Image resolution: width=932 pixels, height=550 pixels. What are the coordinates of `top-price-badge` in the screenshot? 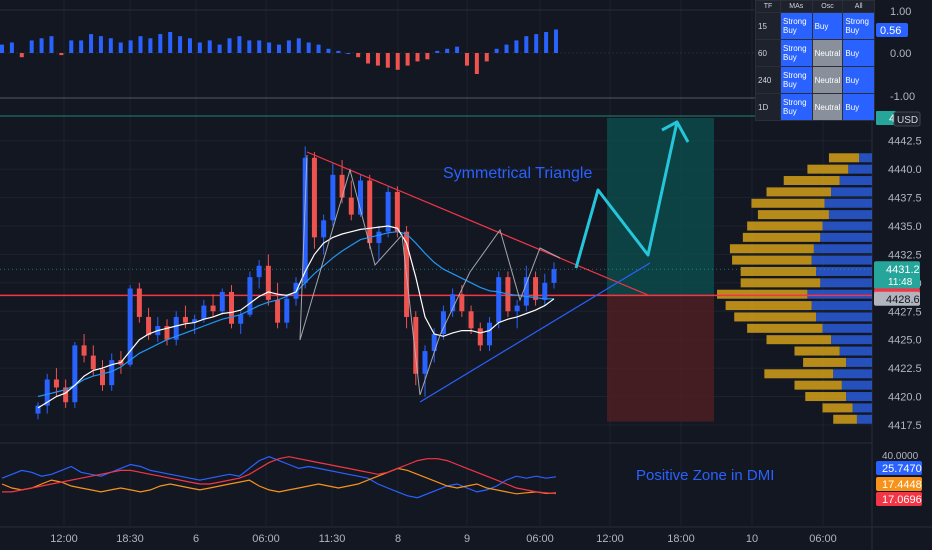 It's located at (886, 118).